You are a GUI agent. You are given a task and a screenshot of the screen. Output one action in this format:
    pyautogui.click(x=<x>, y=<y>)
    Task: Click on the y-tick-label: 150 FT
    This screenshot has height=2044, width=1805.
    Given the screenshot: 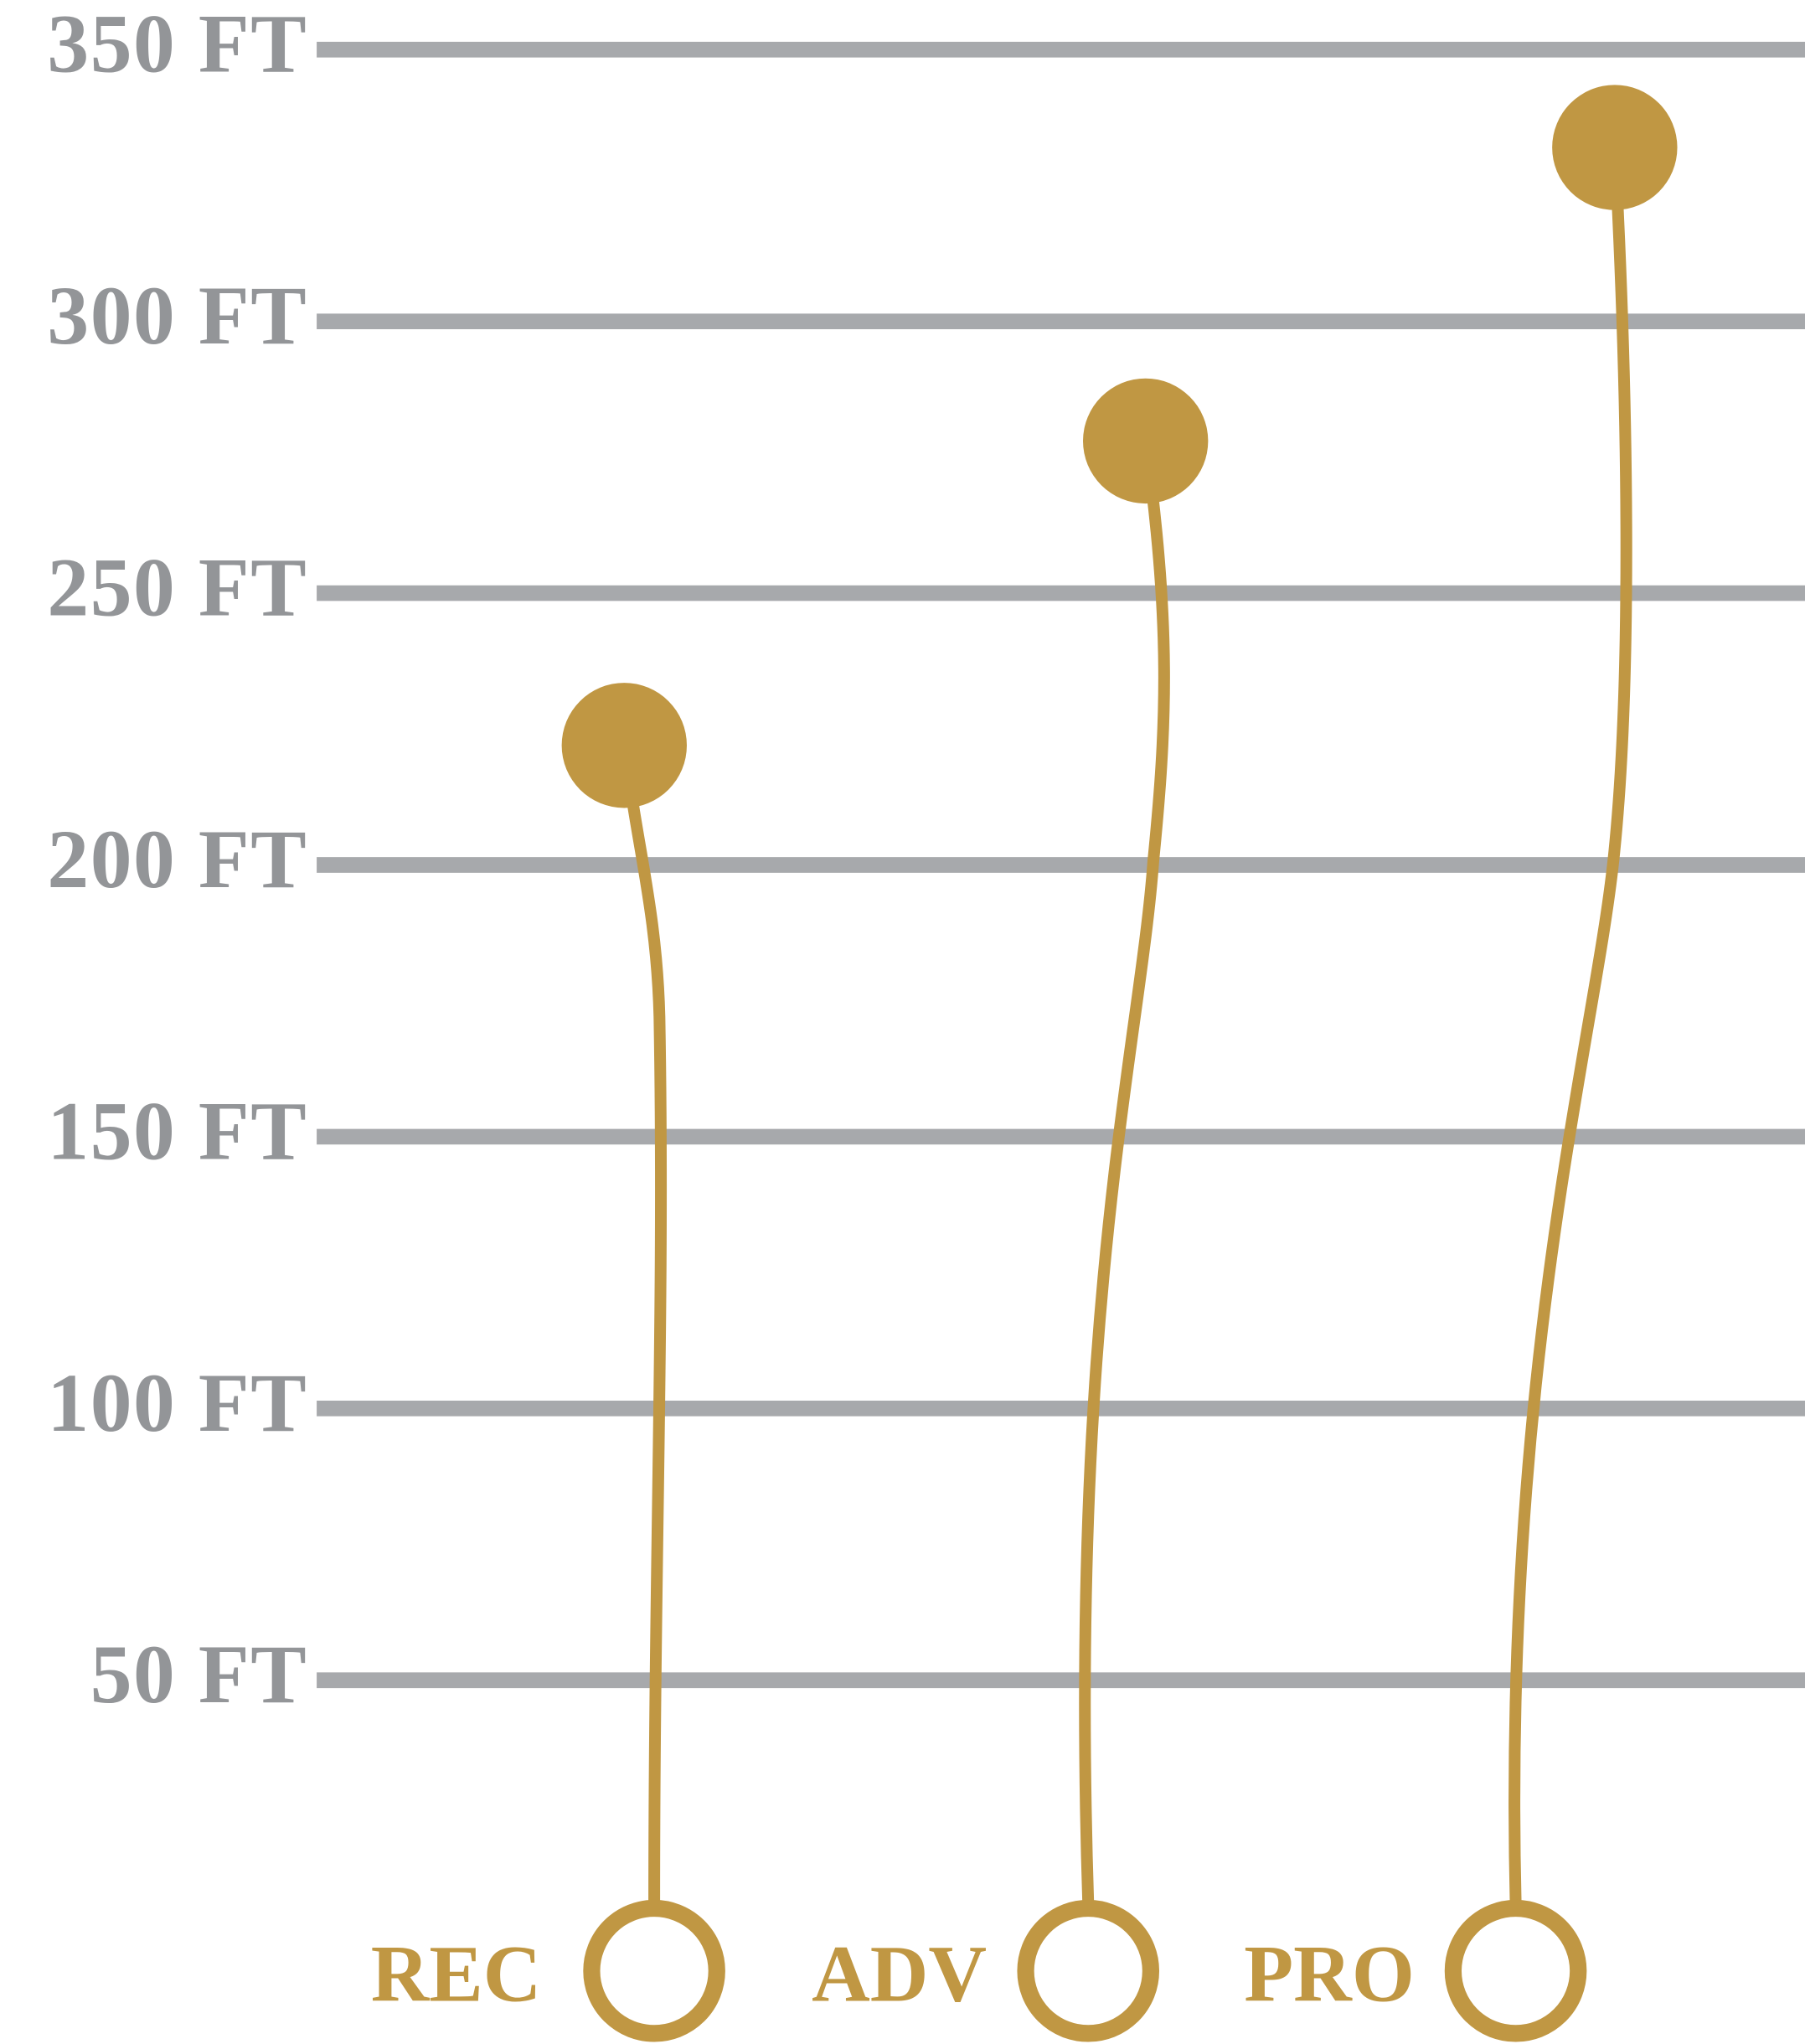 What is the action you would take?
    pyautogui.click(x=177, y=1131)
    